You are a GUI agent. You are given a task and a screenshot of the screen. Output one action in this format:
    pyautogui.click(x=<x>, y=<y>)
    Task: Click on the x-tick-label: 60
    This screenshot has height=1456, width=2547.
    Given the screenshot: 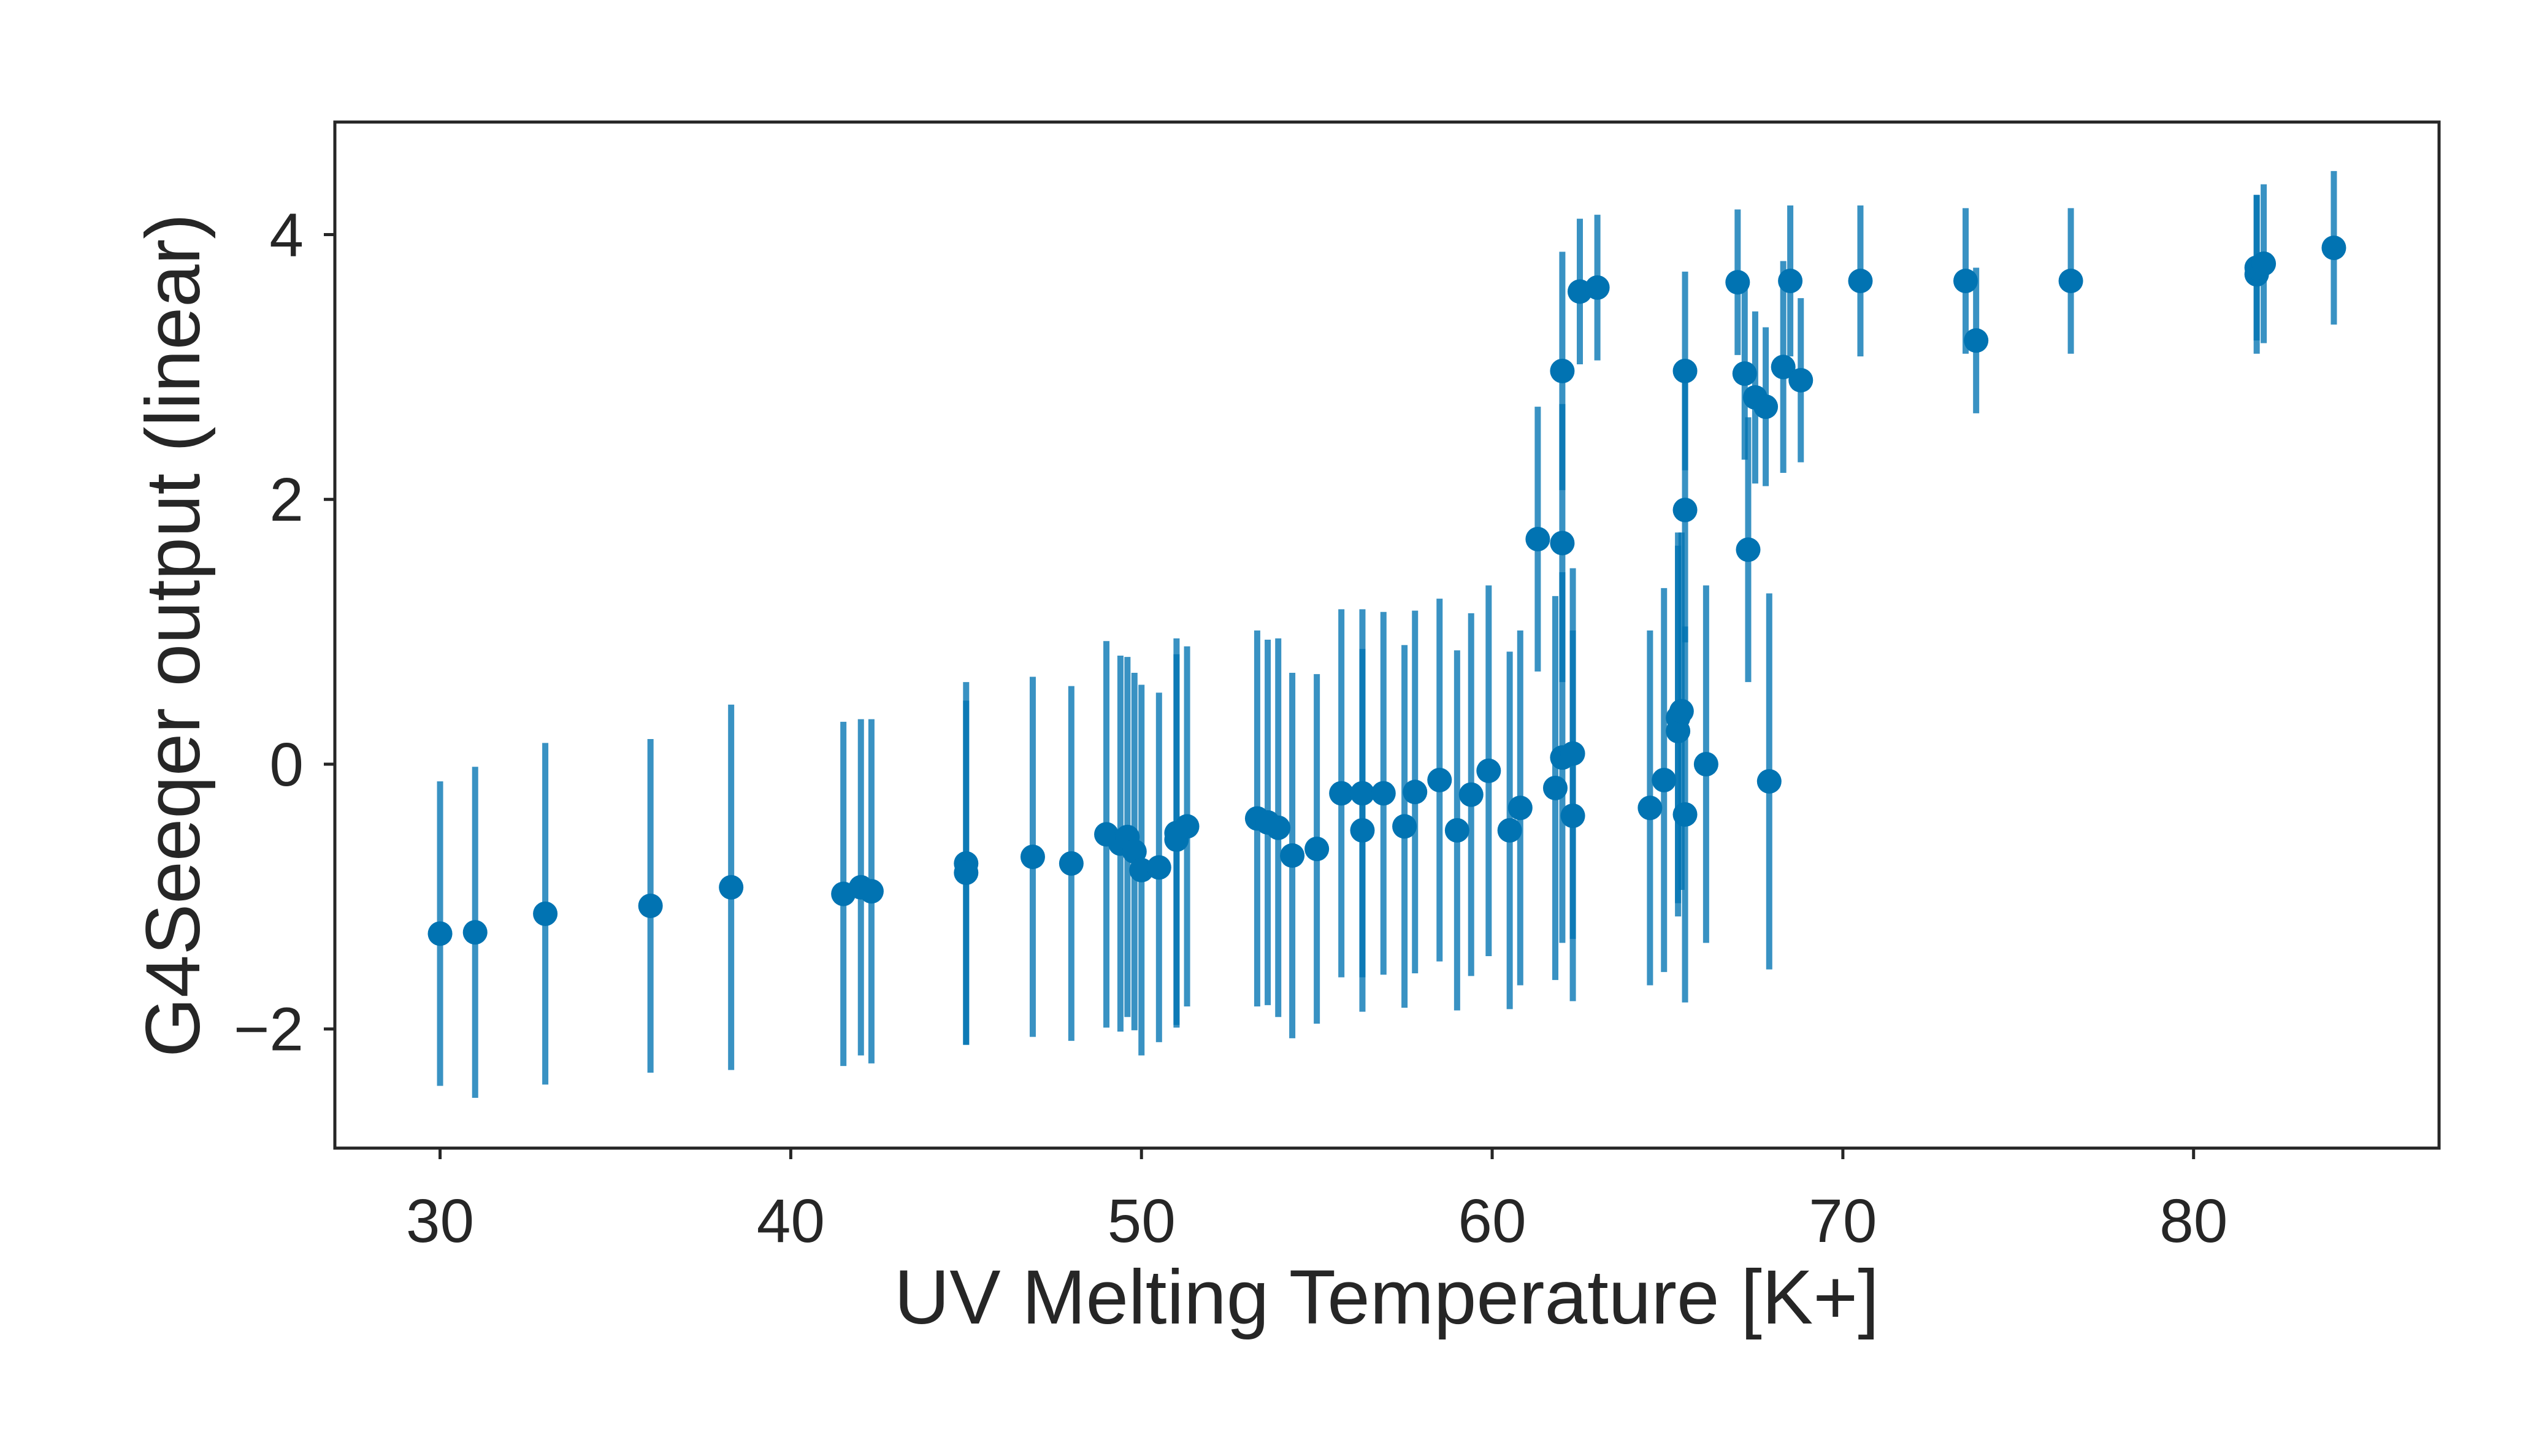 What is the action you would take?
    pyautogui.click(x=1492, y=1221)
    